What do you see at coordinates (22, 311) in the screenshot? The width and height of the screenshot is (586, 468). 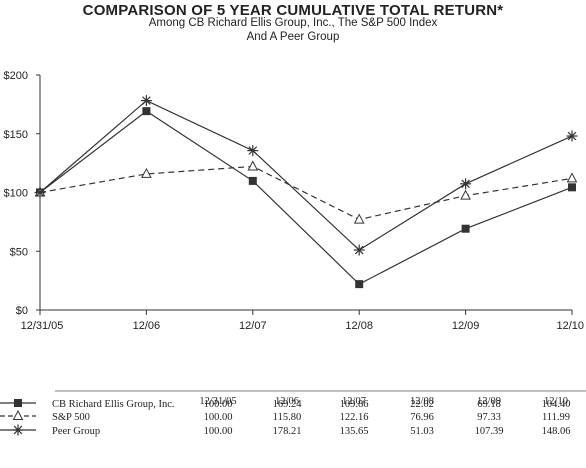 I see `y-tick-label: $0` at bounding box center [22, 311].